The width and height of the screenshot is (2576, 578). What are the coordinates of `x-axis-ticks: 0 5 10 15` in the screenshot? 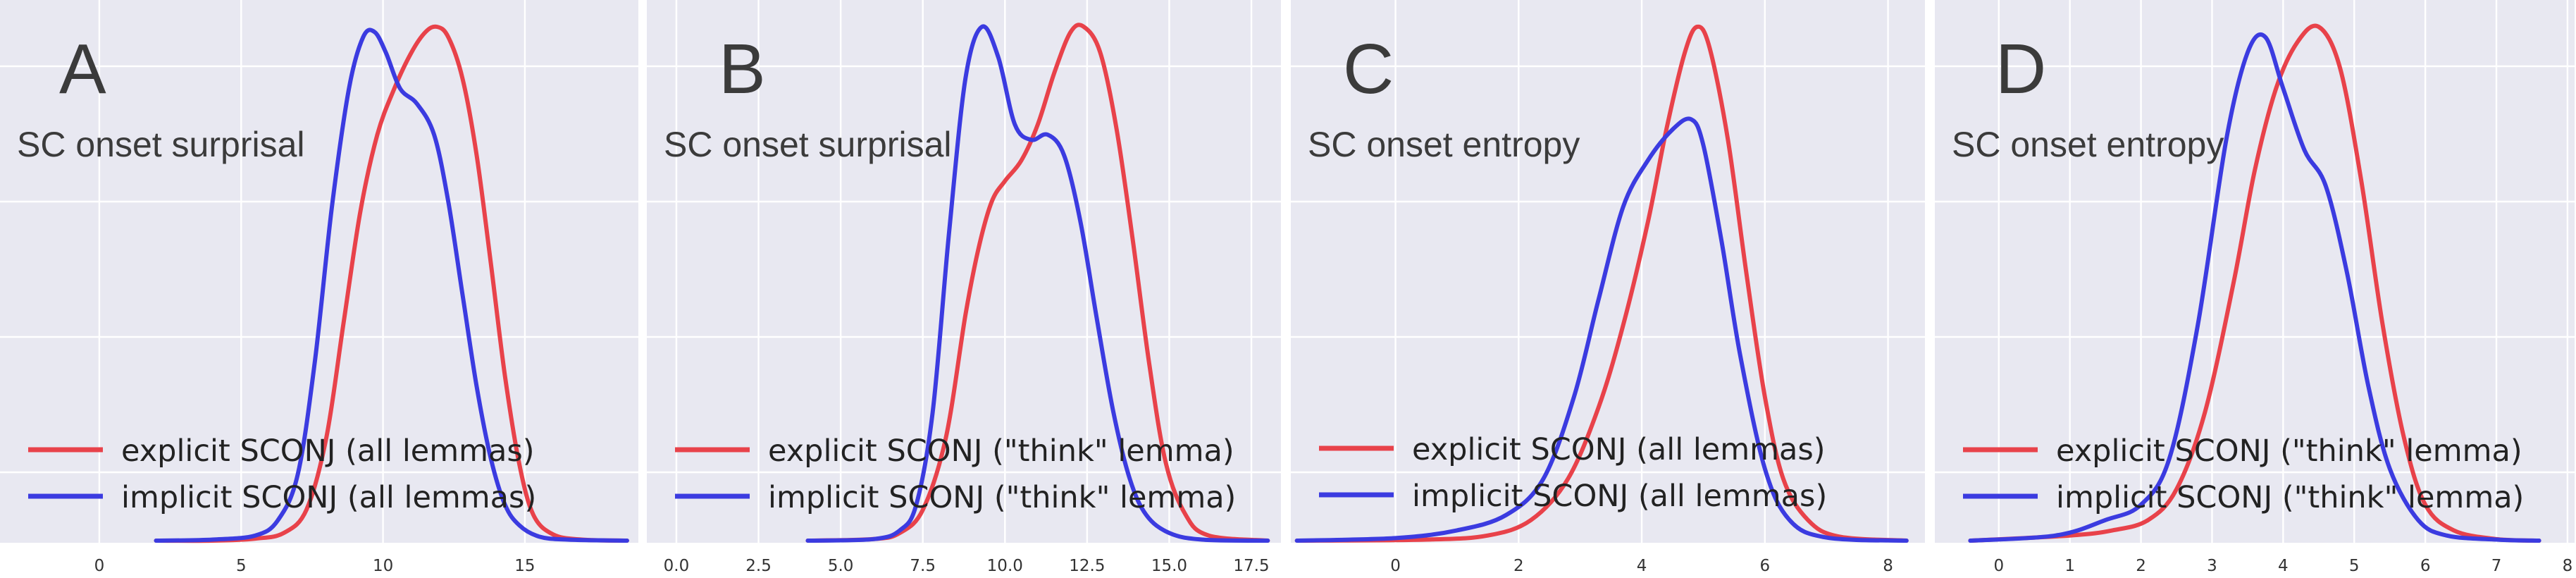 It's located at (314, 566).